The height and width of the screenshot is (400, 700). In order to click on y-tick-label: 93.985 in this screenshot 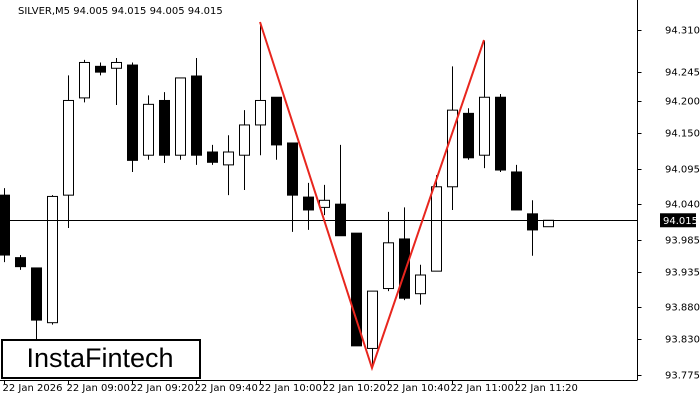, I will do `click(682, 241)`.